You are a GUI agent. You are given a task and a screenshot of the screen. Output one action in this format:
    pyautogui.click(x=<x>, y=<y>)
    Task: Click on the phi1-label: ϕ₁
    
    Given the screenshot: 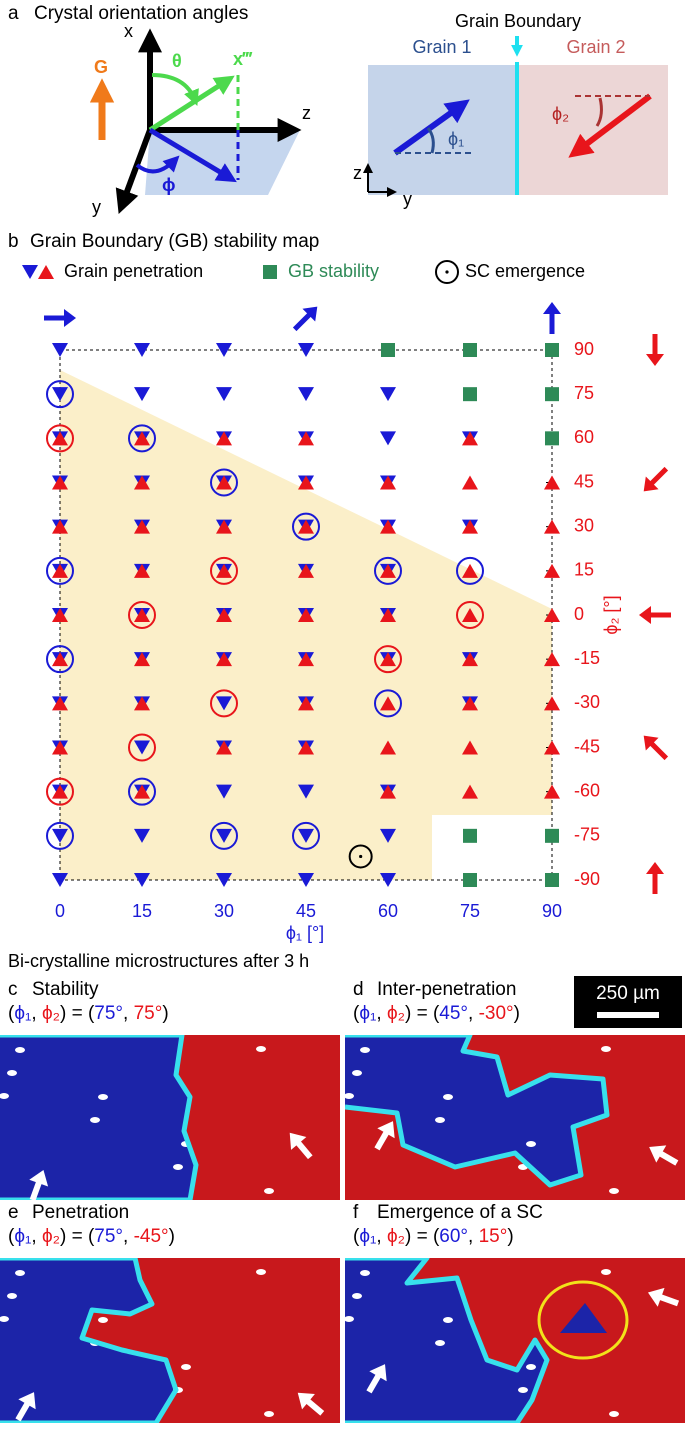 What is the action you would take?
    pyautogui.click(x=456, y=139)
    